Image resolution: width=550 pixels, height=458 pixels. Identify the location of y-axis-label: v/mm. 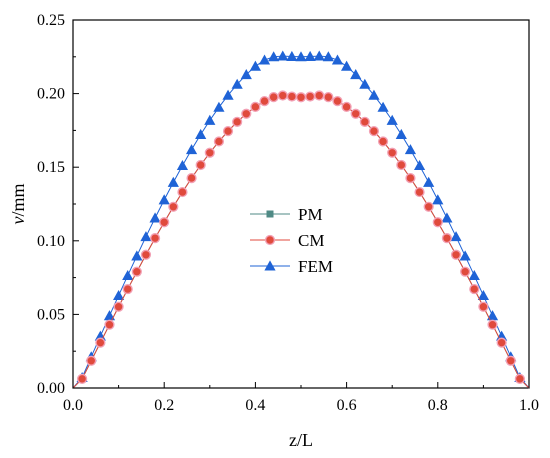
(18, 203).